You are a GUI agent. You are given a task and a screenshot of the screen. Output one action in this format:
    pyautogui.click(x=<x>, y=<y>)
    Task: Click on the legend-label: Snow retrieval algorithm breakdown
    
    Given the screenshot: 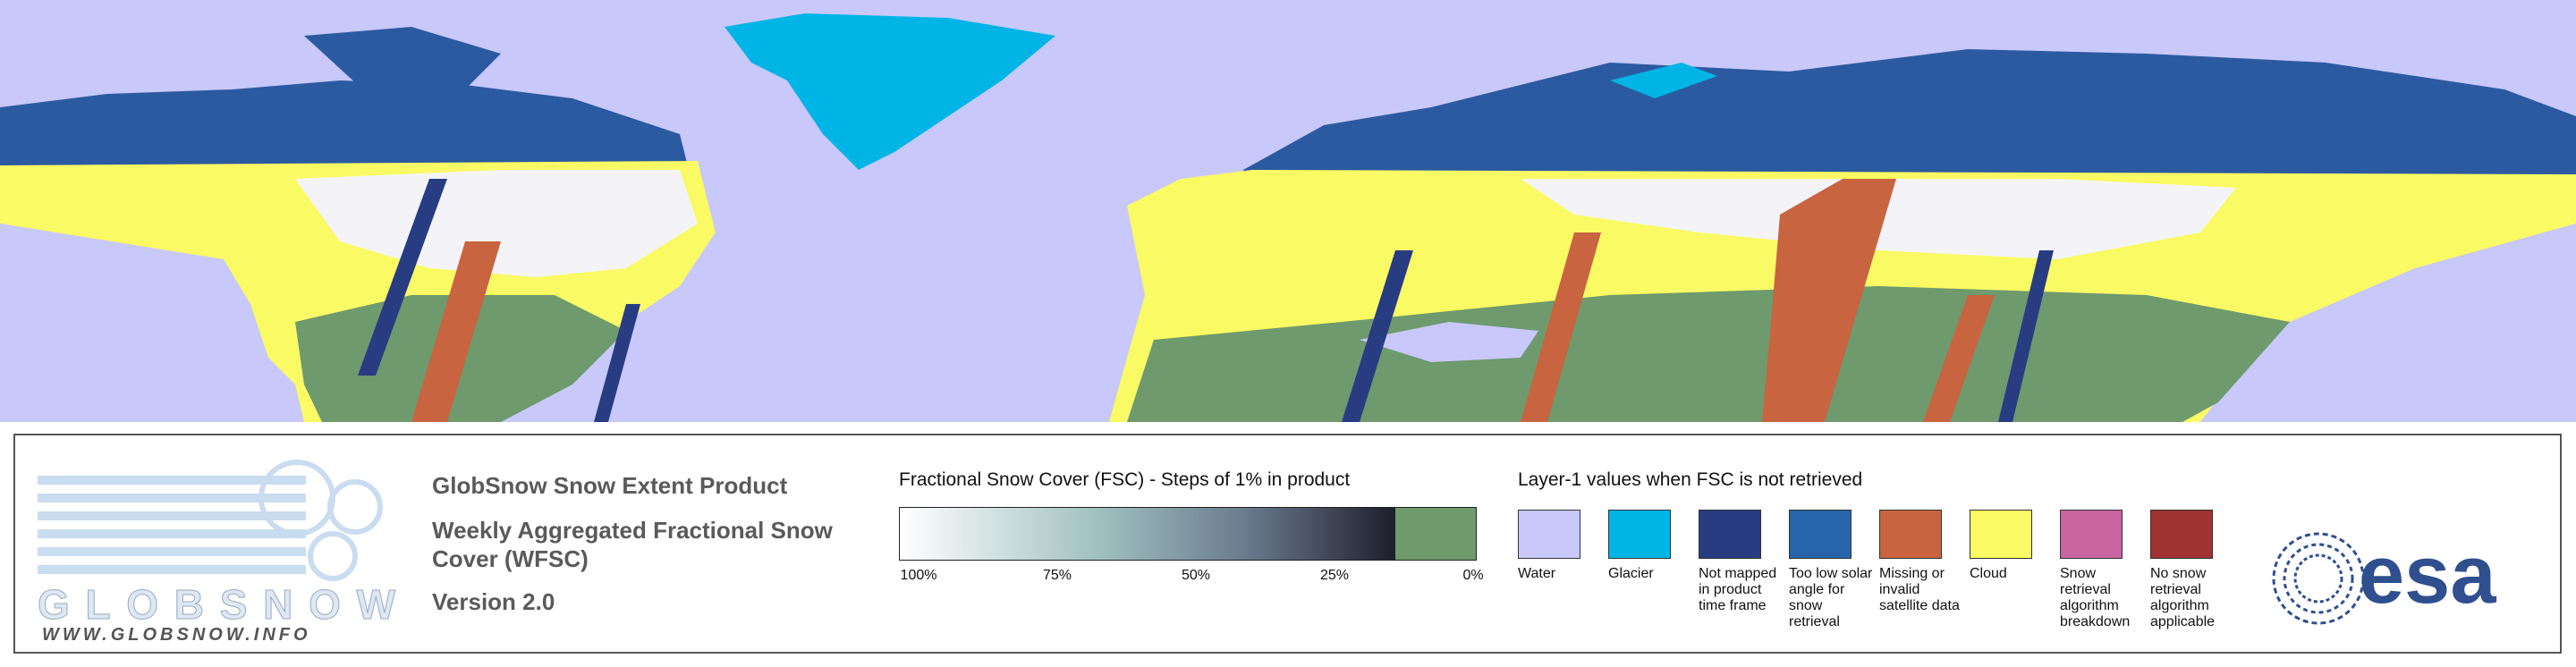 What is the action you would take?
    pyautogui.click(x=2095, y=598)
    